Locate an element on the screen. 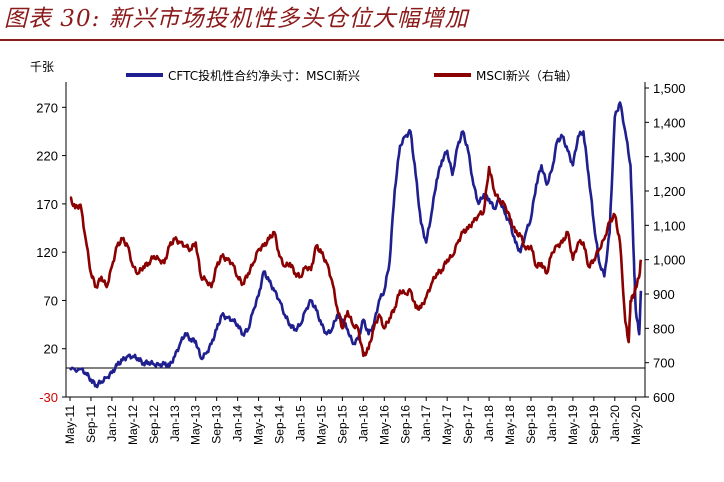 This screenshot has height=482, width=724. x-tick-label: Jan-19 is located at coordinates (552, 423).